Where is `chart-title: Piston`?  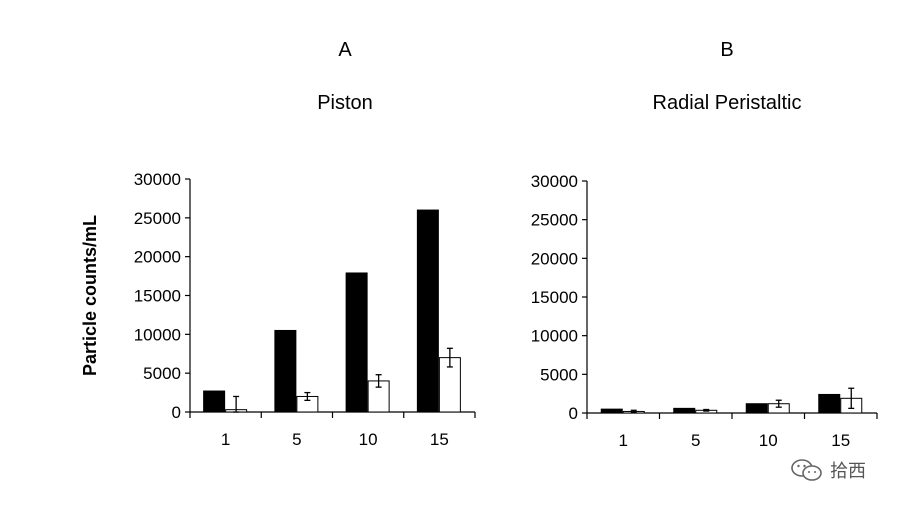
chart-title: Piston is located at coordinates (345, 103).